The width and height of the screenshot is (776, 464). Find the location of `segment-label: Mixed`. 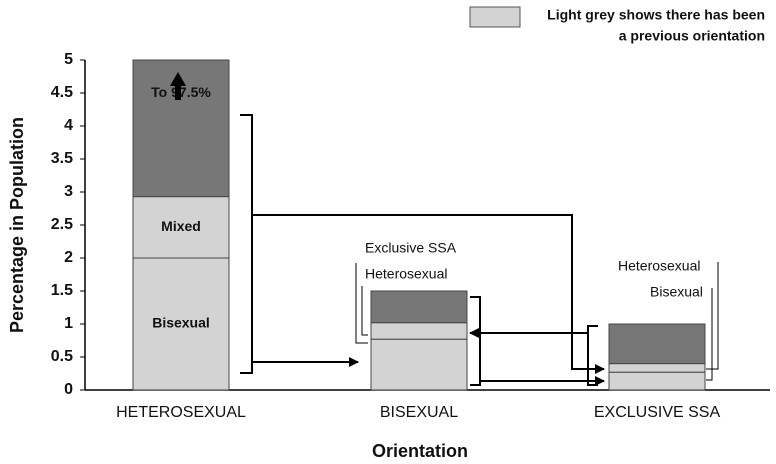

segment-label: Mixed is located at coordinates (181, 226).